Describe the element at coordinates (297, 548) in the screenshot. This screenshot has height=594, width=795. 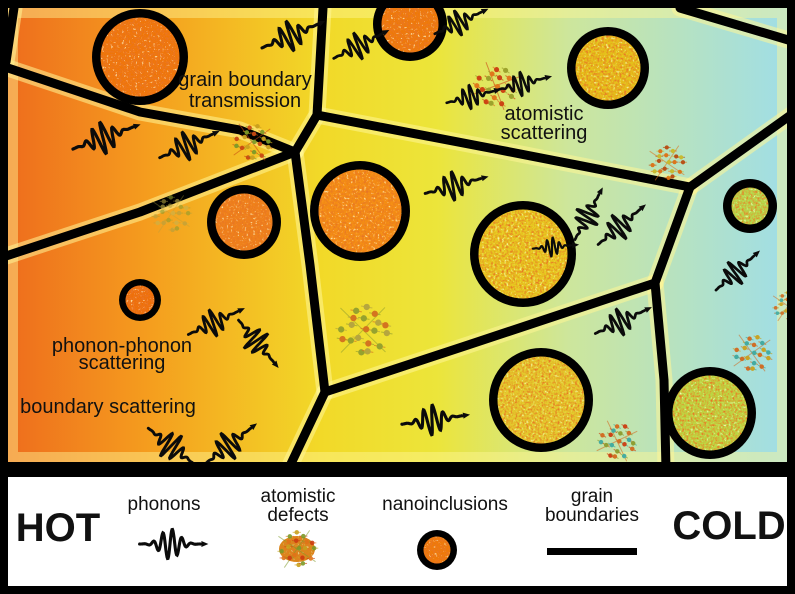
I see `legend-icons` at that location.